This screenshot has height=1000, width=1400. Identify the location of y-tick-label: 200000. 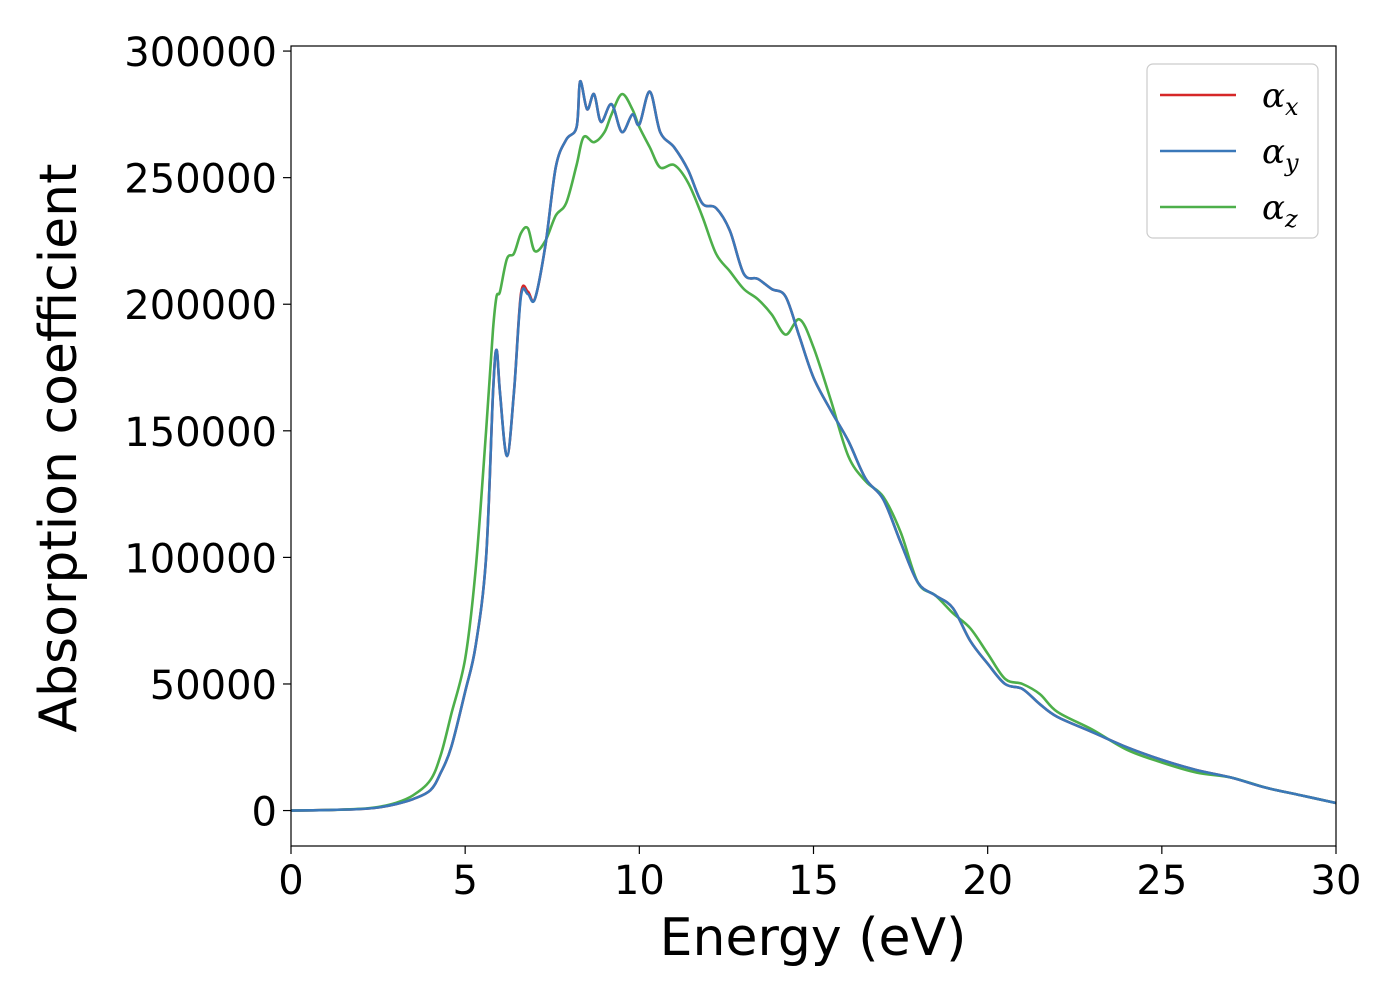
(200, 306).